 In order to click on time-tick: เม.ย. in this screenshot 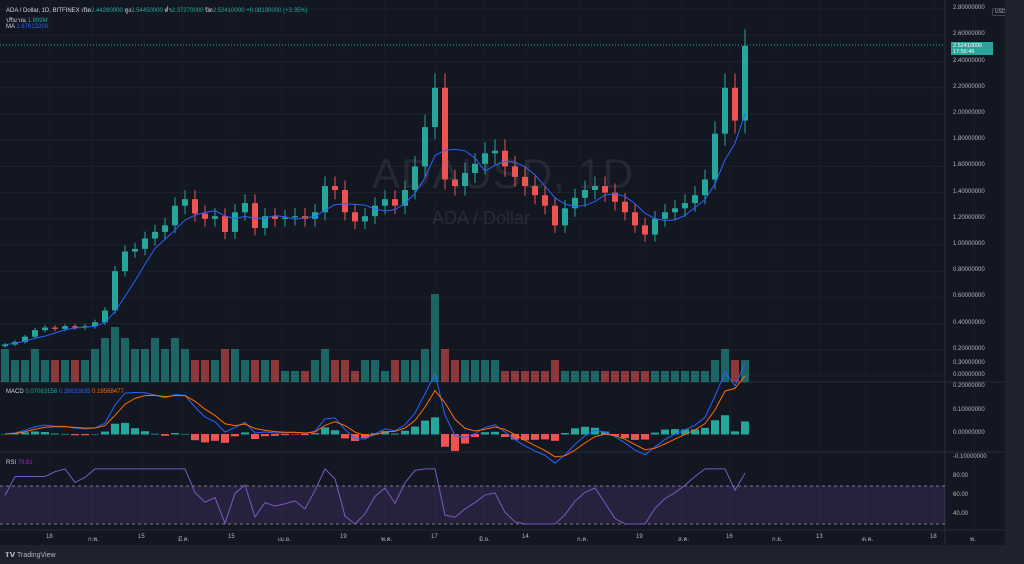, I will do `click(284, 540)`.